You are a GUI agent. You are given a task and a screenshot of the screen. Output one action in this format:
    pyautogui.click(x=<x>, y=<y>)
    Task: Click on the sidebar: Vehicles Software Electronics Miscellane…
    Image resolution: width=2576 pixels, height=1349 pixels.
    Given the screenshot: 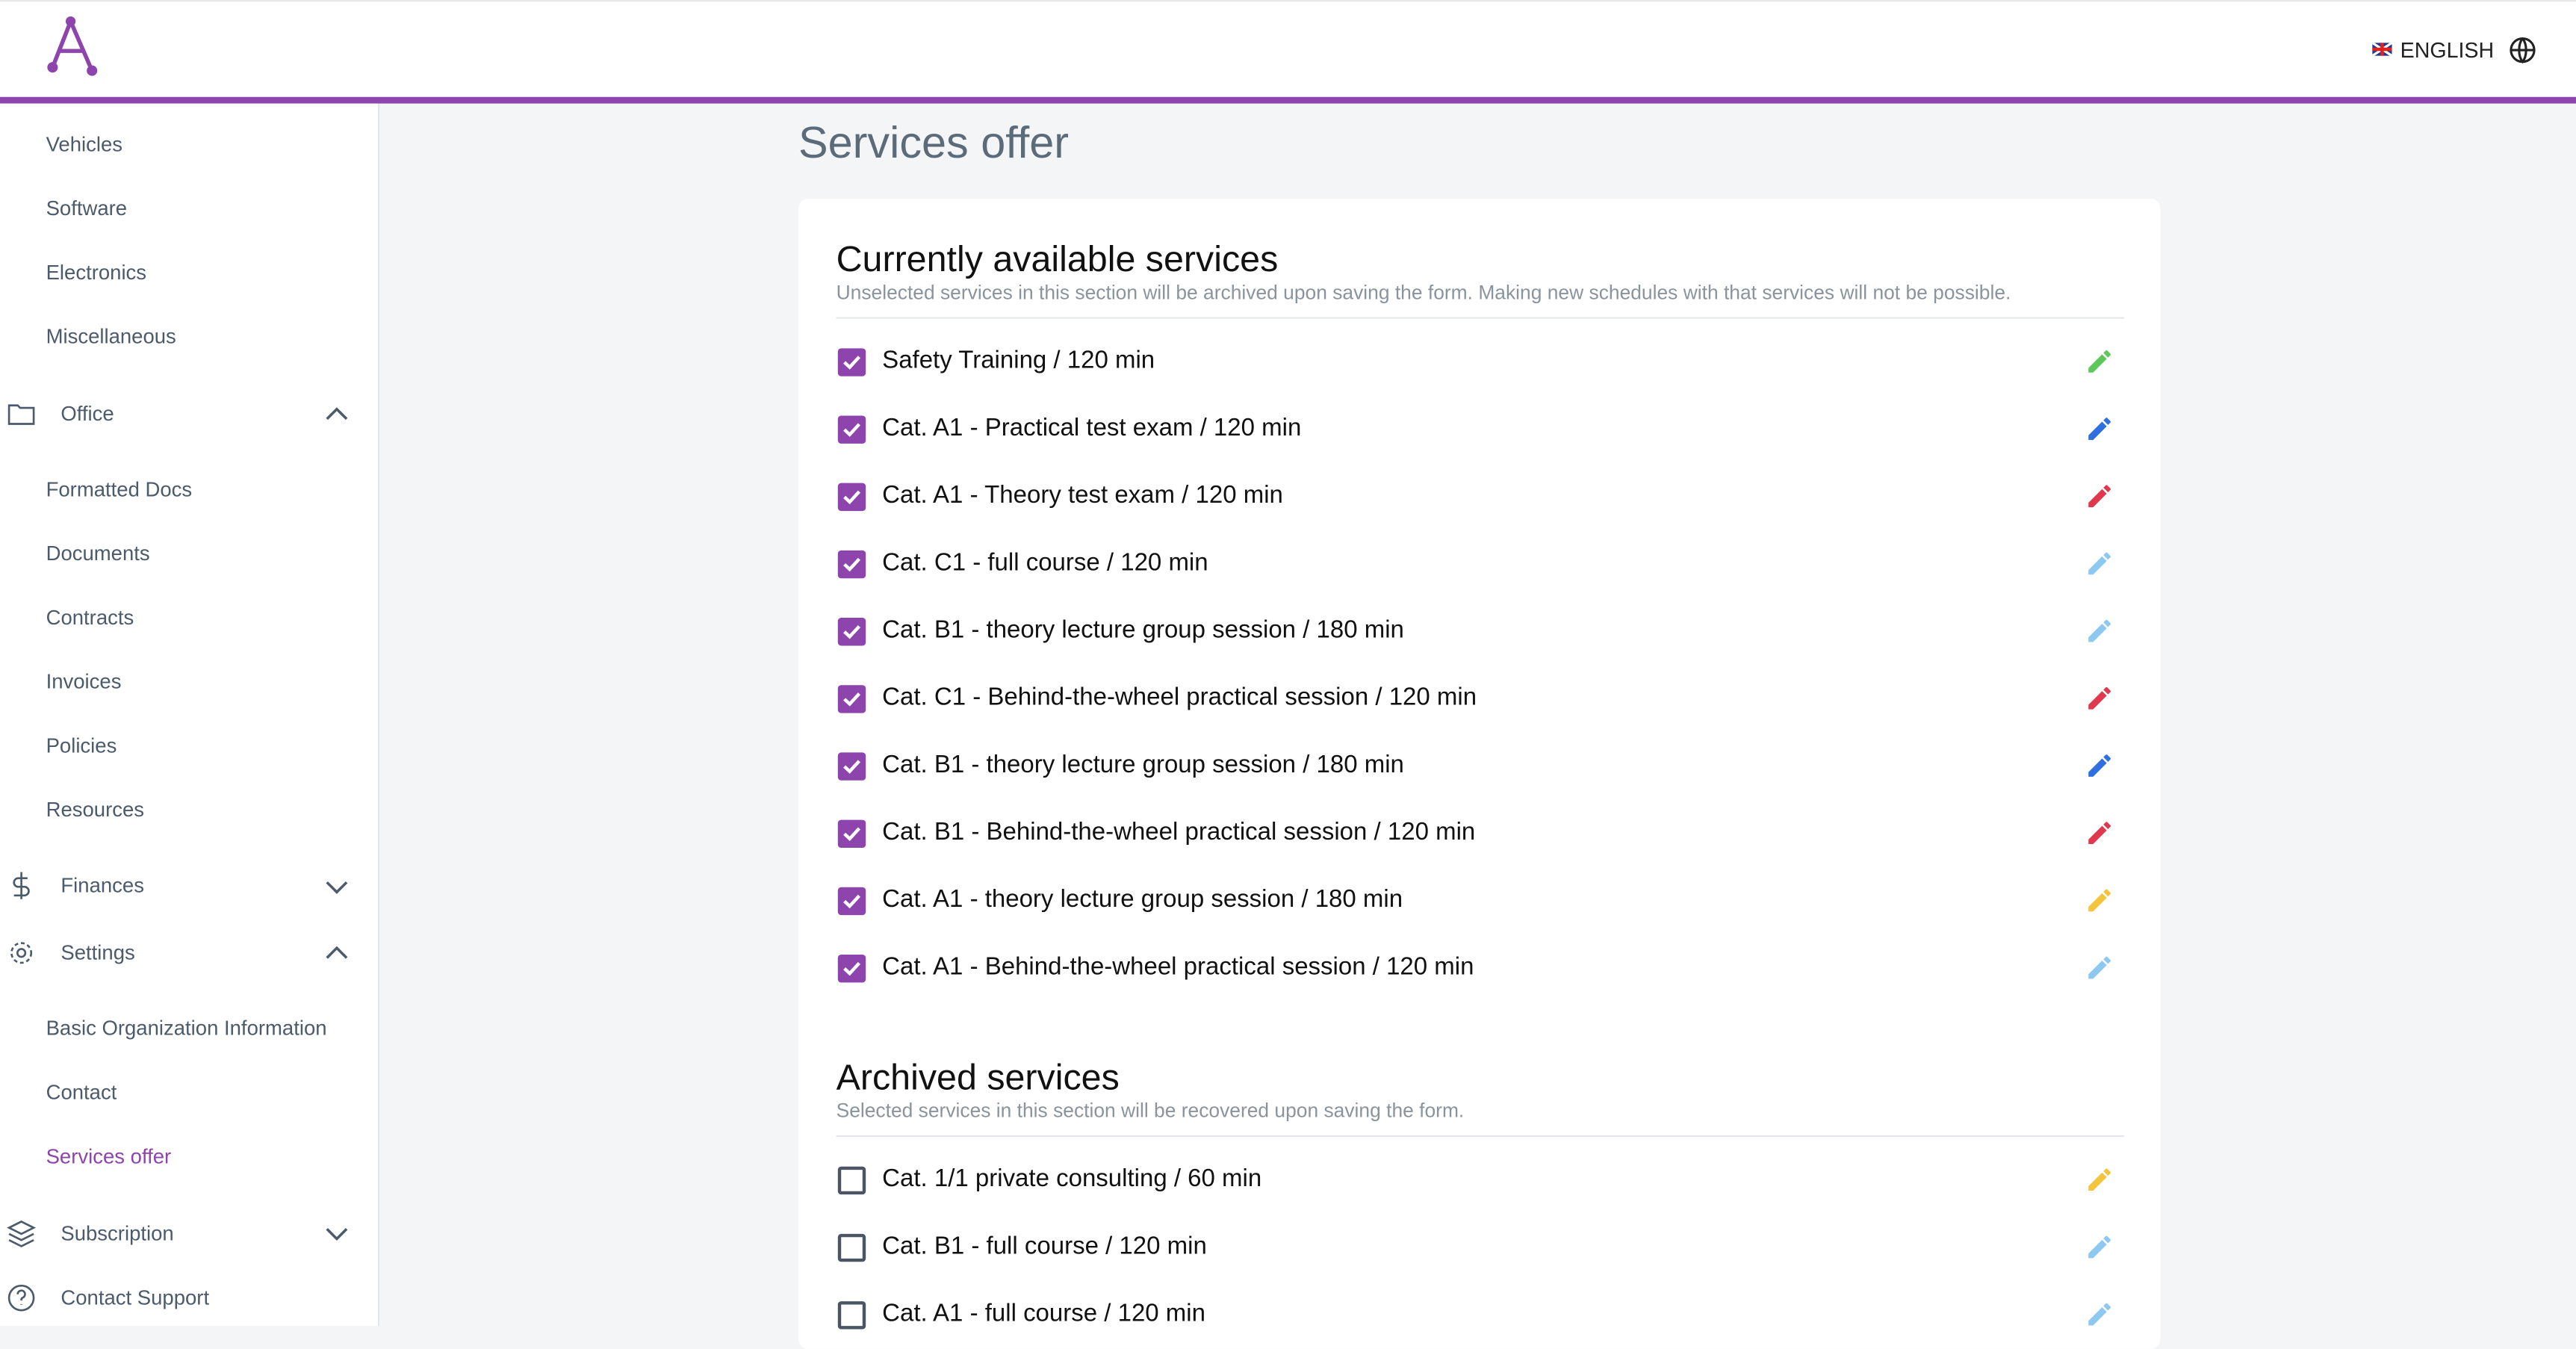 What is the action you would take?
    pyautogui.click(x=190, y=715)
    